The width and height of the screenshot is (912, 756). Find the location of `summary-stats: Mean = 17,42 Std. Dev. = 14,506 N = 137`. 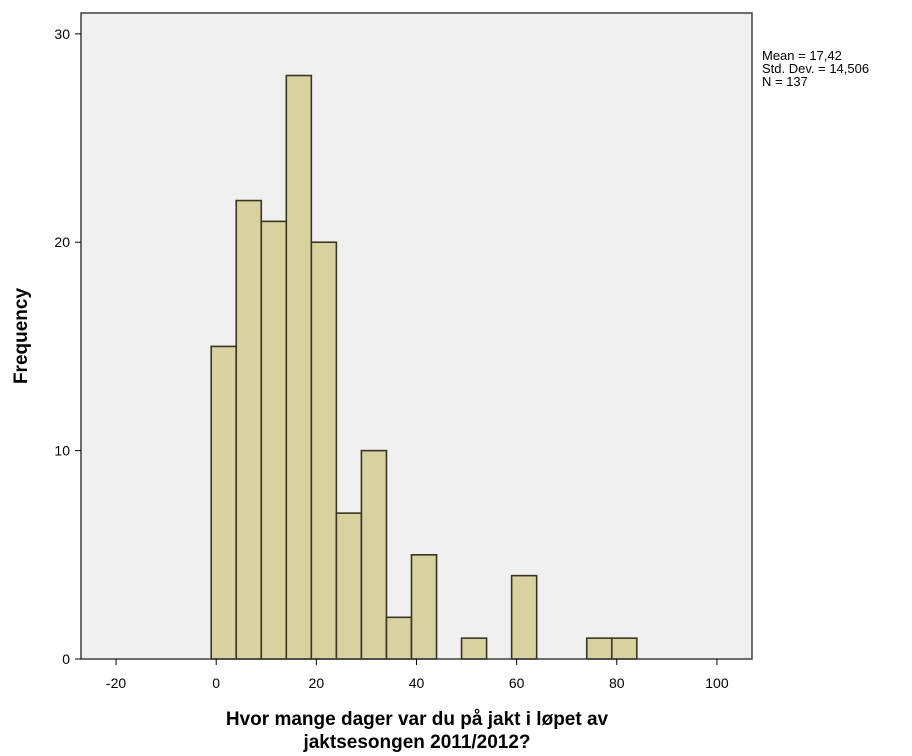

summary-stats: Mean = 17,42 Std. Dev. = 14,506 N = 137 is located at coordinates (815, 68).